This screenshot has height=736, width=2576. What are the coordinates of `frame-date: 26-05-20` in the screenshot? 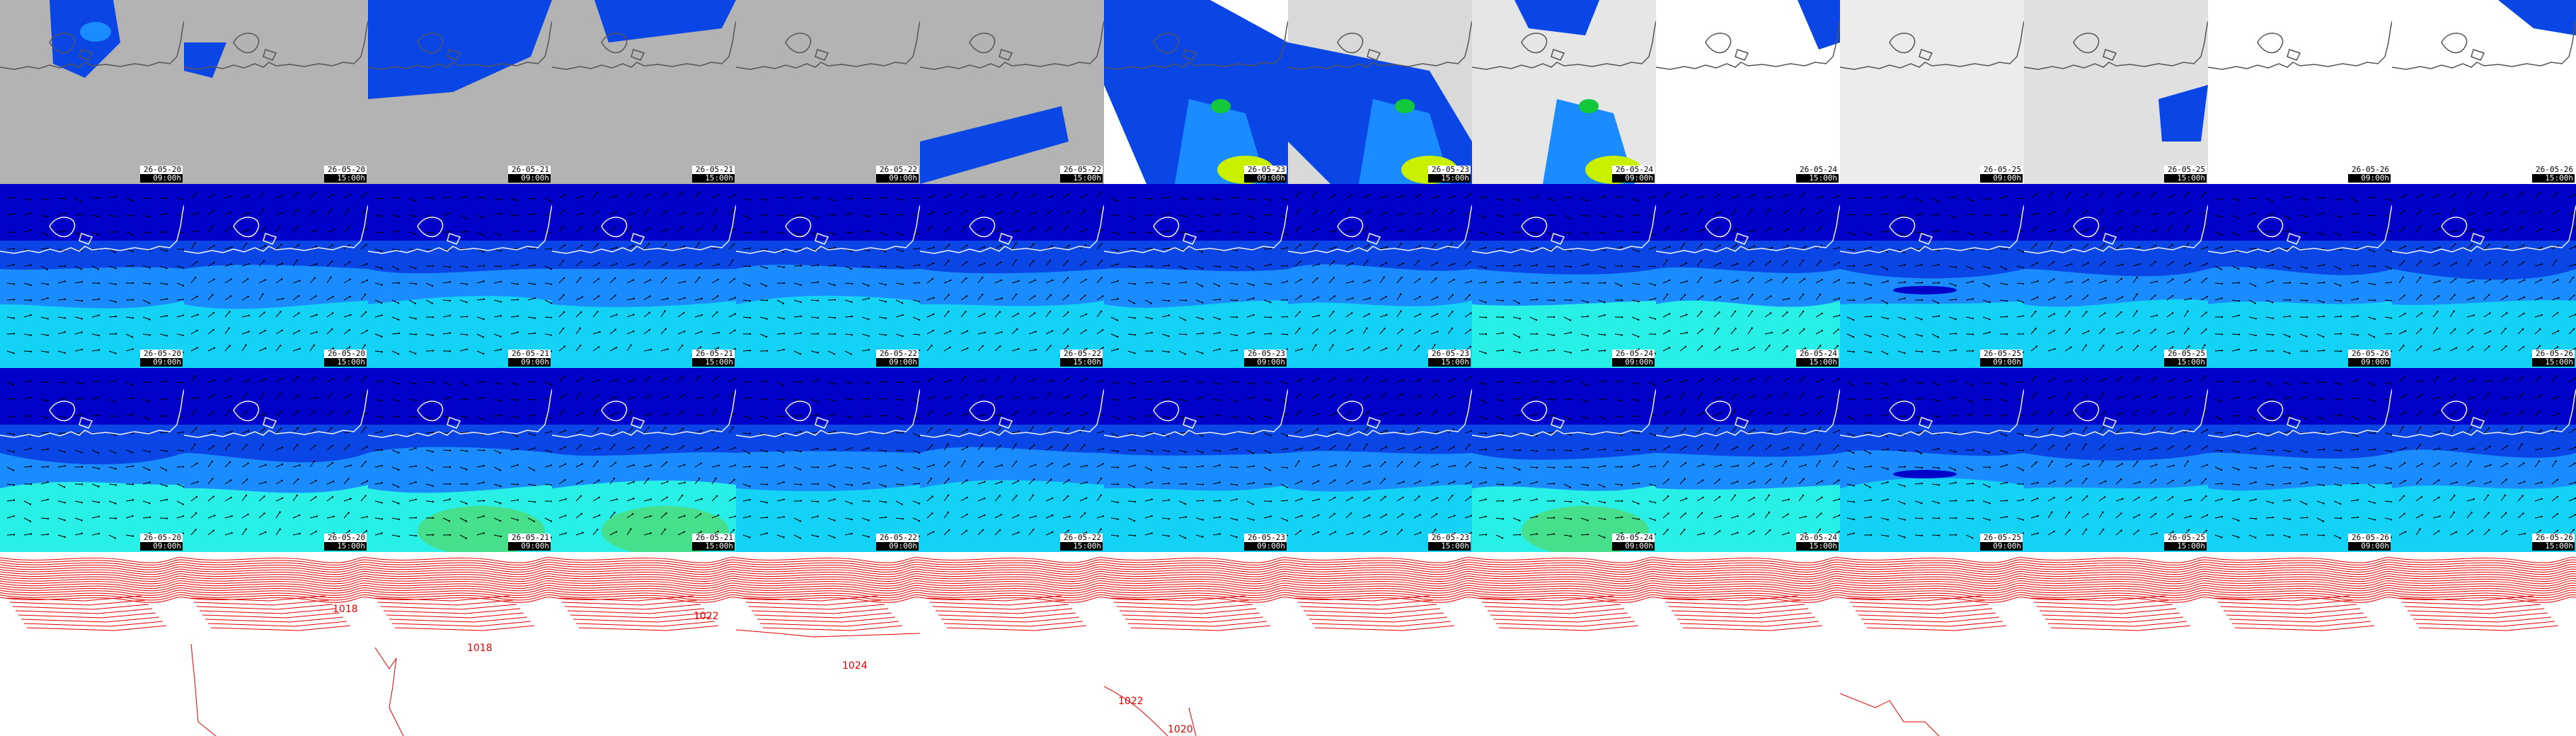 It's located at (163, 537).